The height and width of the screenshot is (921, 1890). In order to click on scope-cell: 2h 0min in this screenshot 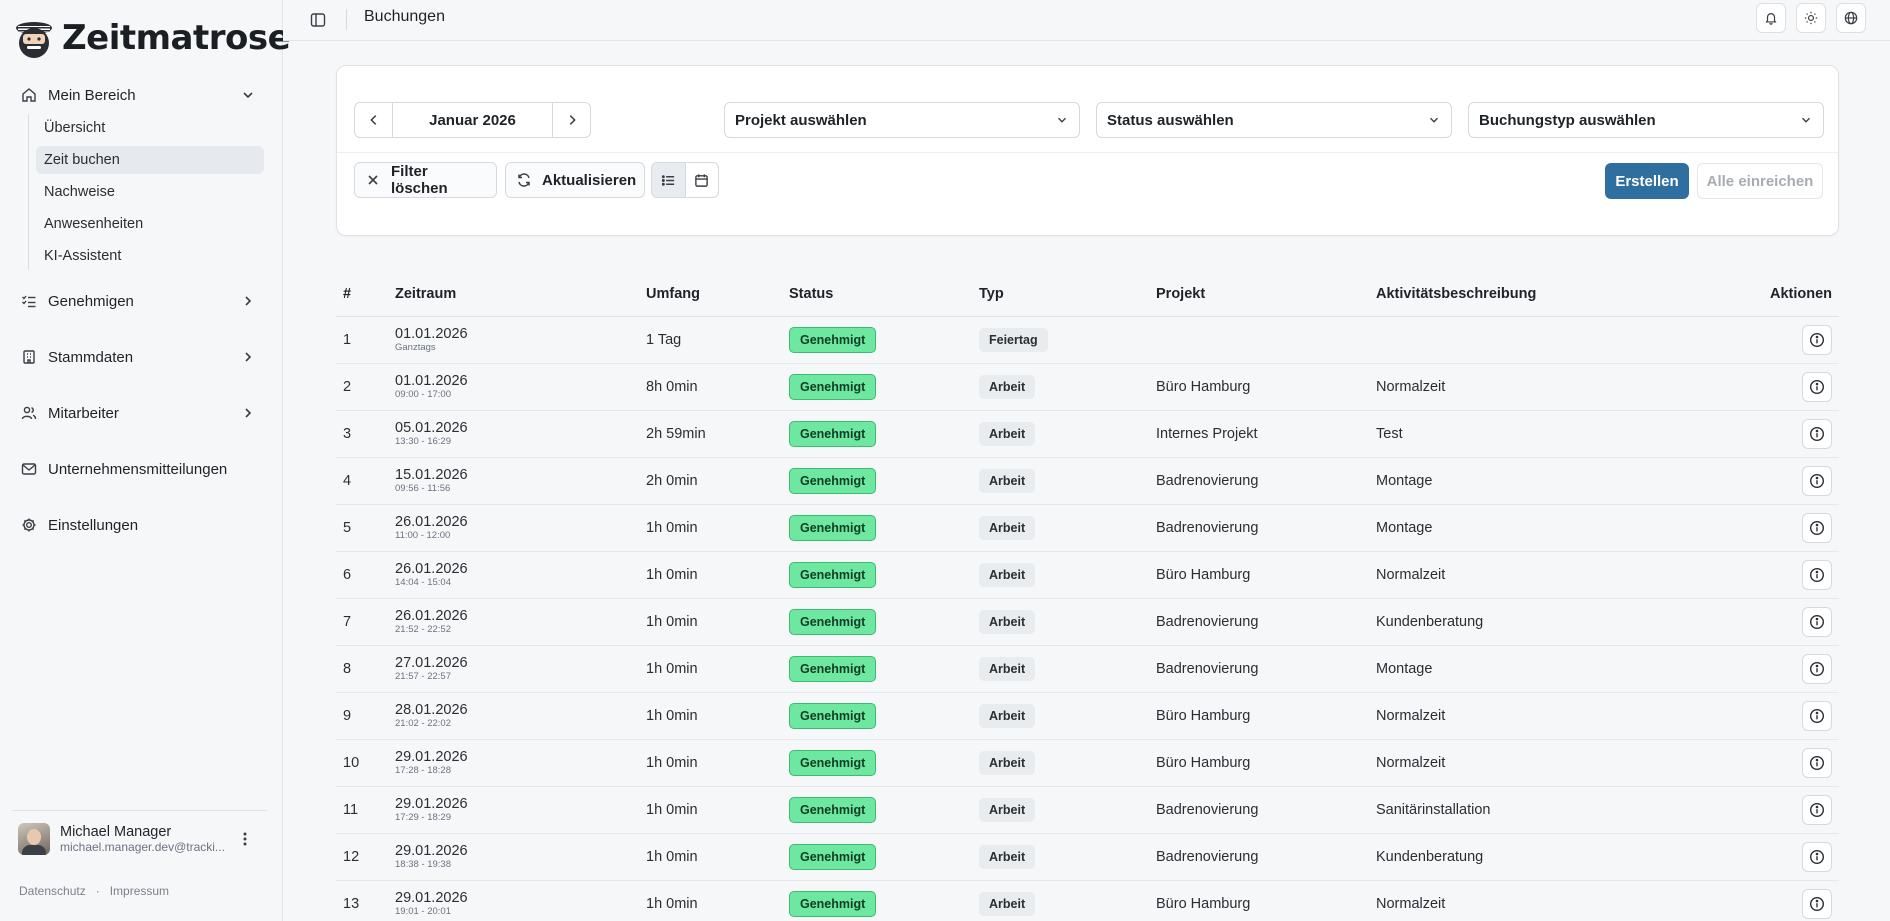, I will do `click(672, 481)`.